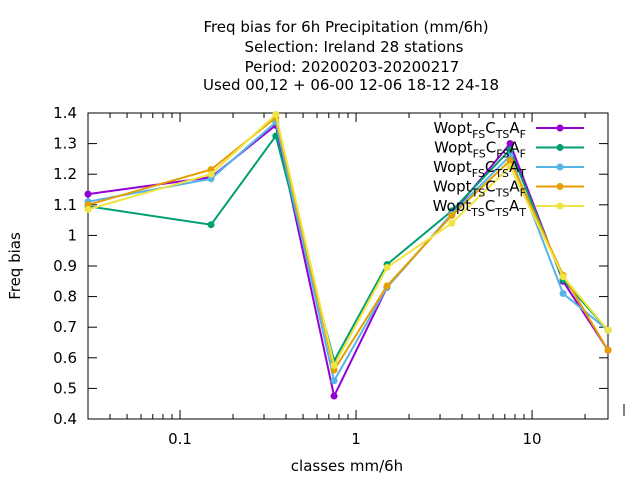  What do you see at coordinates (354, 47) in the screenshot?
I see `title-line-2: Selection: Ireland 28 stations` at bounding box center [354, 47].